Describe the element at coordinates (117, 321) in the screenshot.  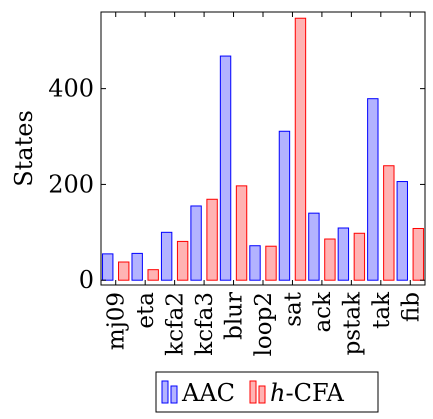
I see `x-tick-label-mj09: mj09` at that location.